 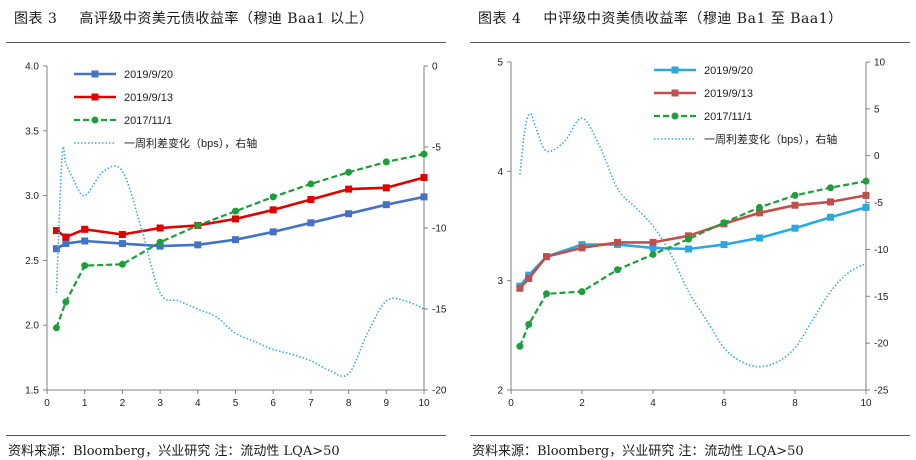 What do you see at coordinates (194, 18) in the screenshot?
I see `chart-title: 图表 3 高评级中资美元债收益率（穆迪 Baa1 以上）` at bounding box center [194, 18].